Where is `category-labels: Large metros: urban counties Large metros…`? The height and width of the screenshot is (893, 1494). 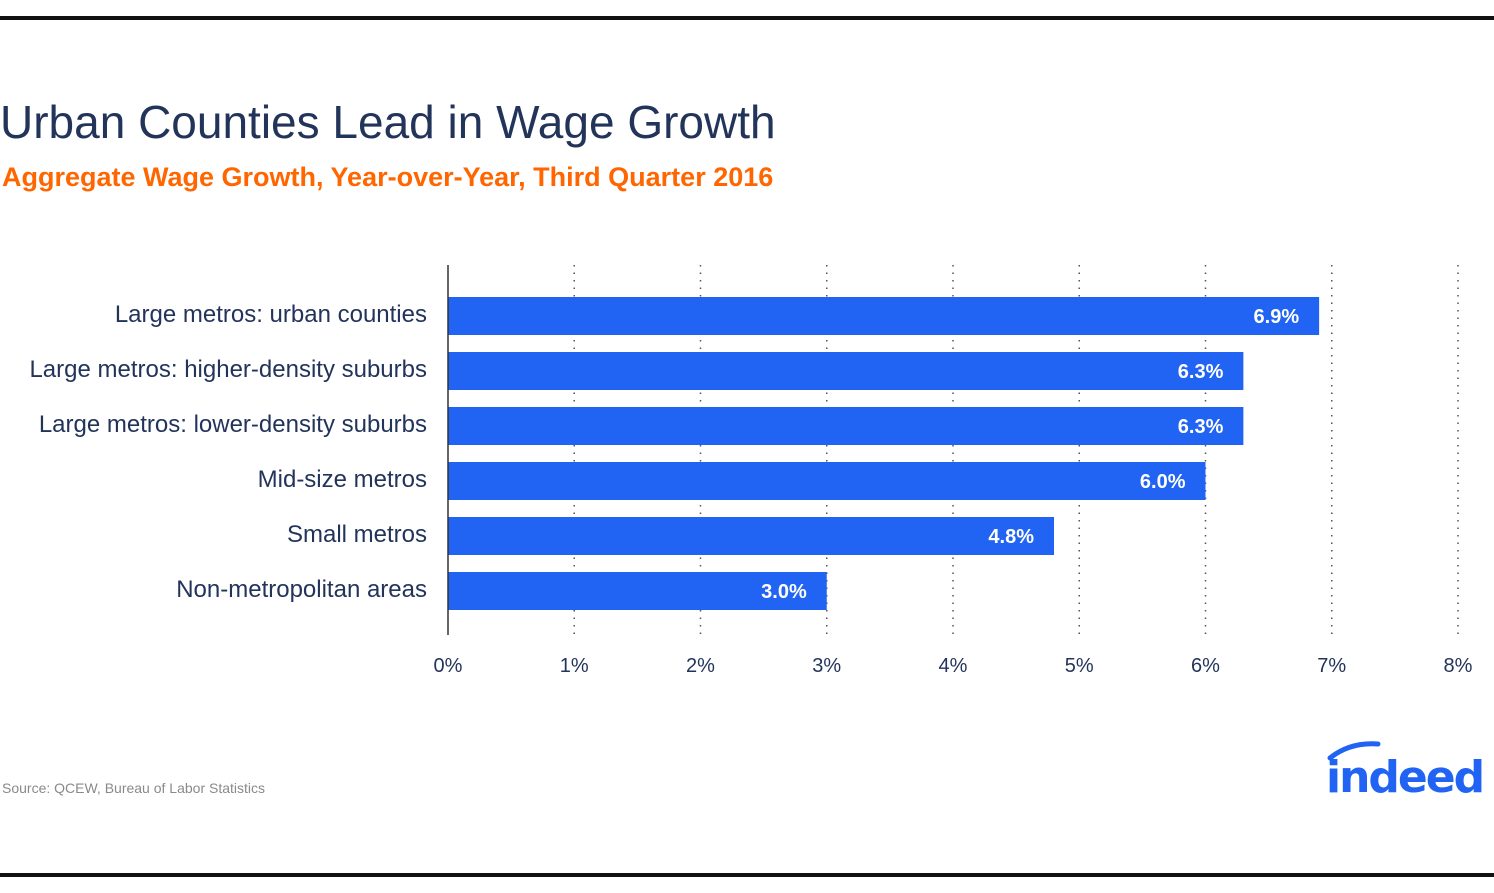 category-labels: Large metros: urban counties Large metros… is located at coordinates (228, 452).